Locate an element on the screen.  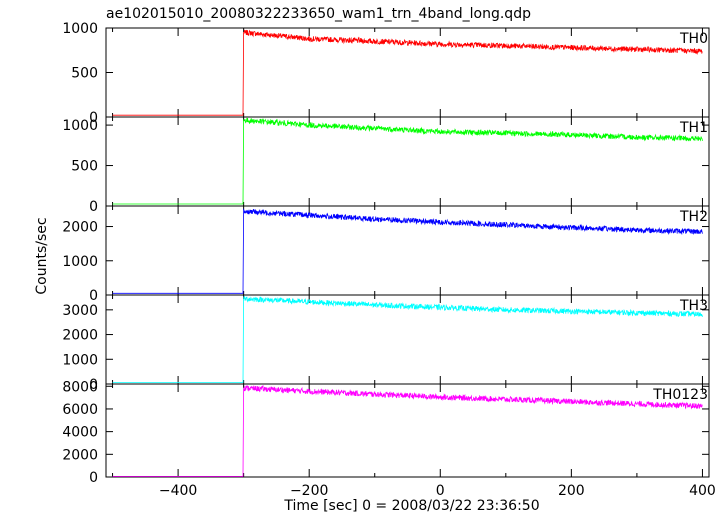
y-tick-label-th1: 0 is located at coordinates (93, 207).